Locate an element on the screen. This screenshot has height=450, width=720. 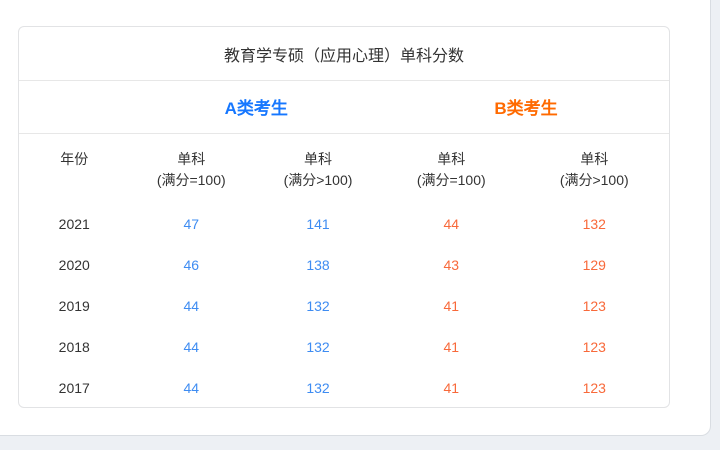
column-header-b1-line2: (满分=100) is located at coordinates (451, 179).